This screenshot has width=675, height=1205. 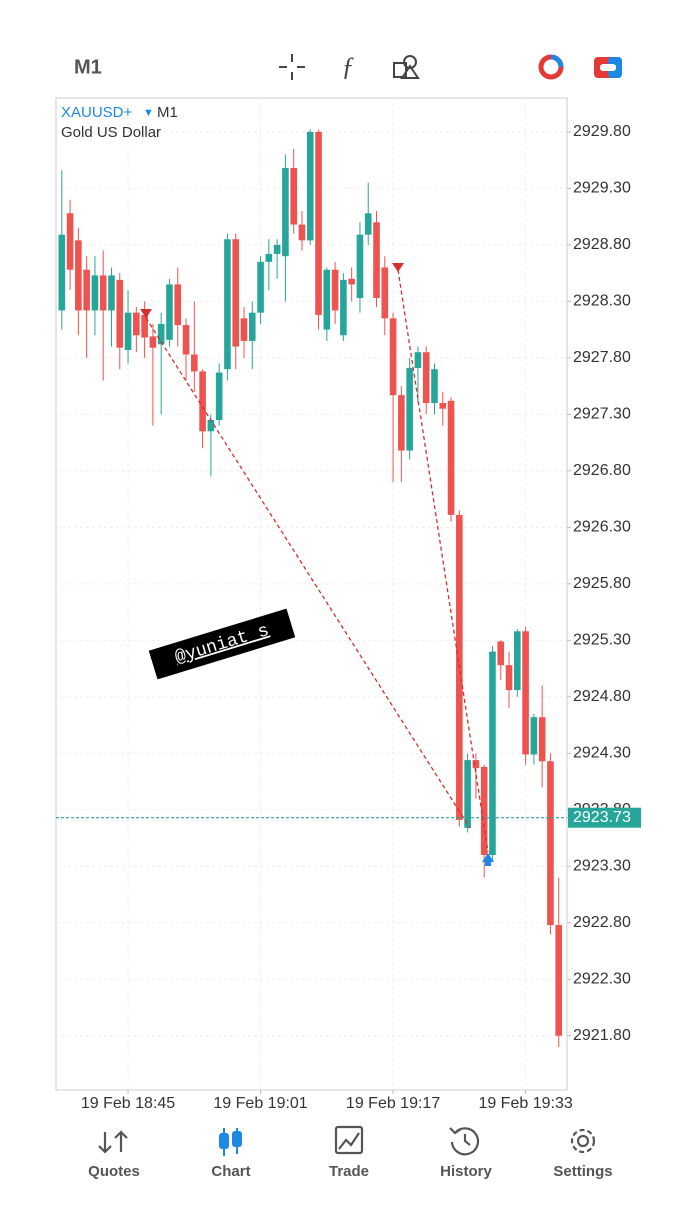 What do you see at coordinates (88, 67) in the screenshot?
I see `timeframe-button: M1` at bounding box center [88, 67].